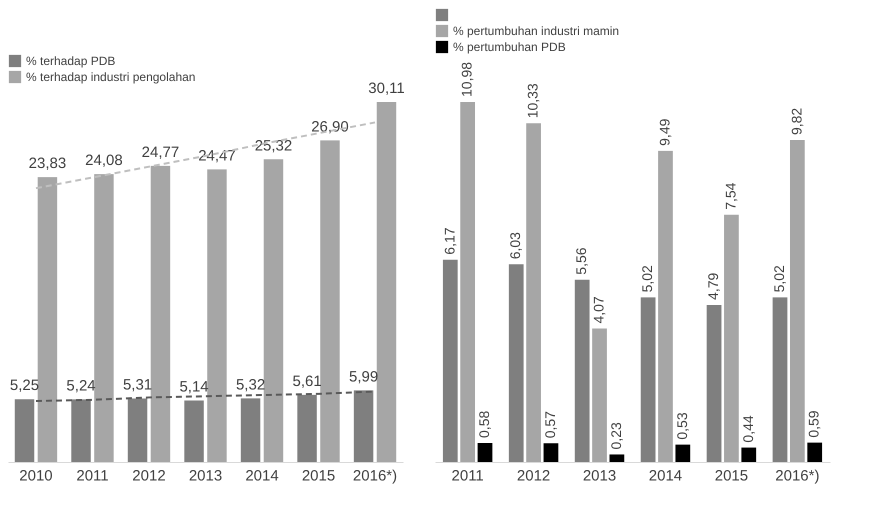 The height and width of the screenshot is (520, 885). I want to click on legend-label: % terhadap industri pengolahan, so click(111, 77).